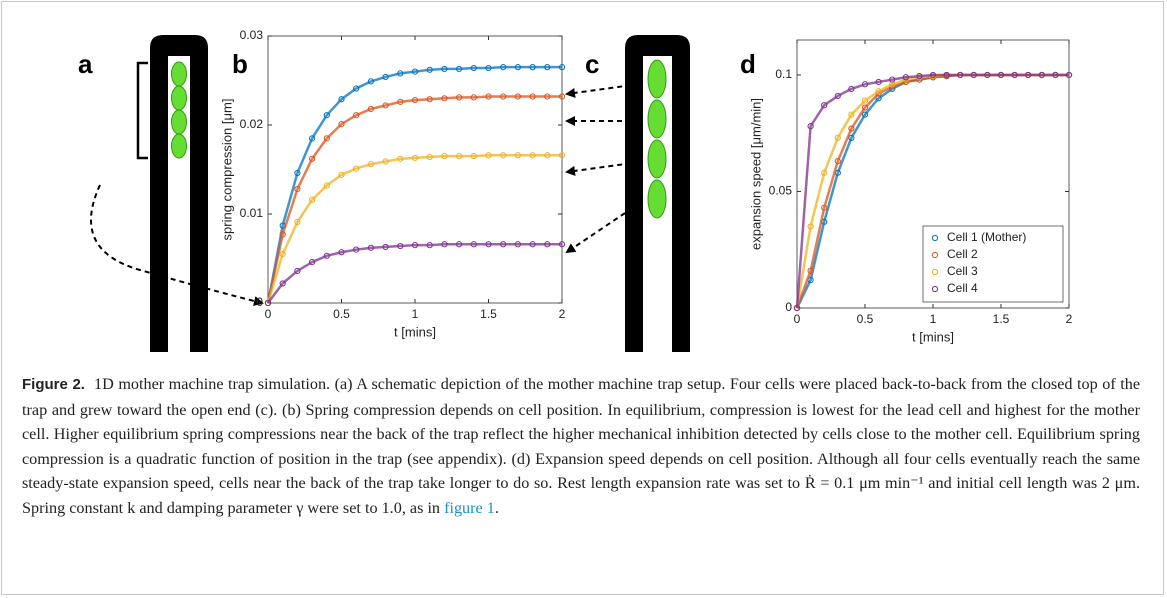 This screenshot has height=598, width=1167. What do you see at coordinates (748, 64) in the screenshot?
I see `panel-label: d` at bounding box center [748, 64].